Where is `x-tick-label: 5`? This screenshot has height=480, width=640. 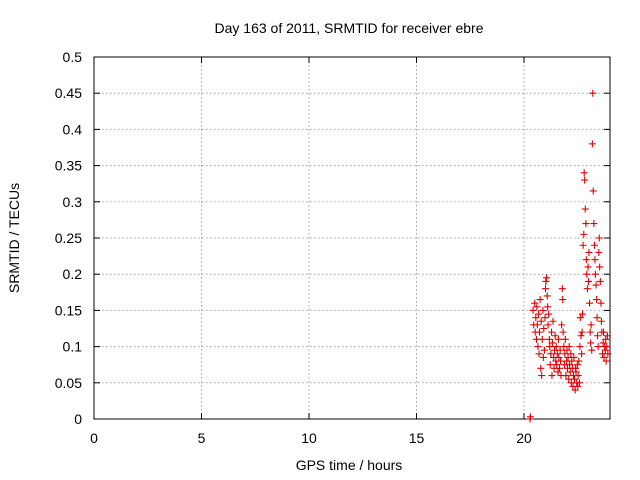 x-tick-label: 5 is located at coordinates (202, 438).